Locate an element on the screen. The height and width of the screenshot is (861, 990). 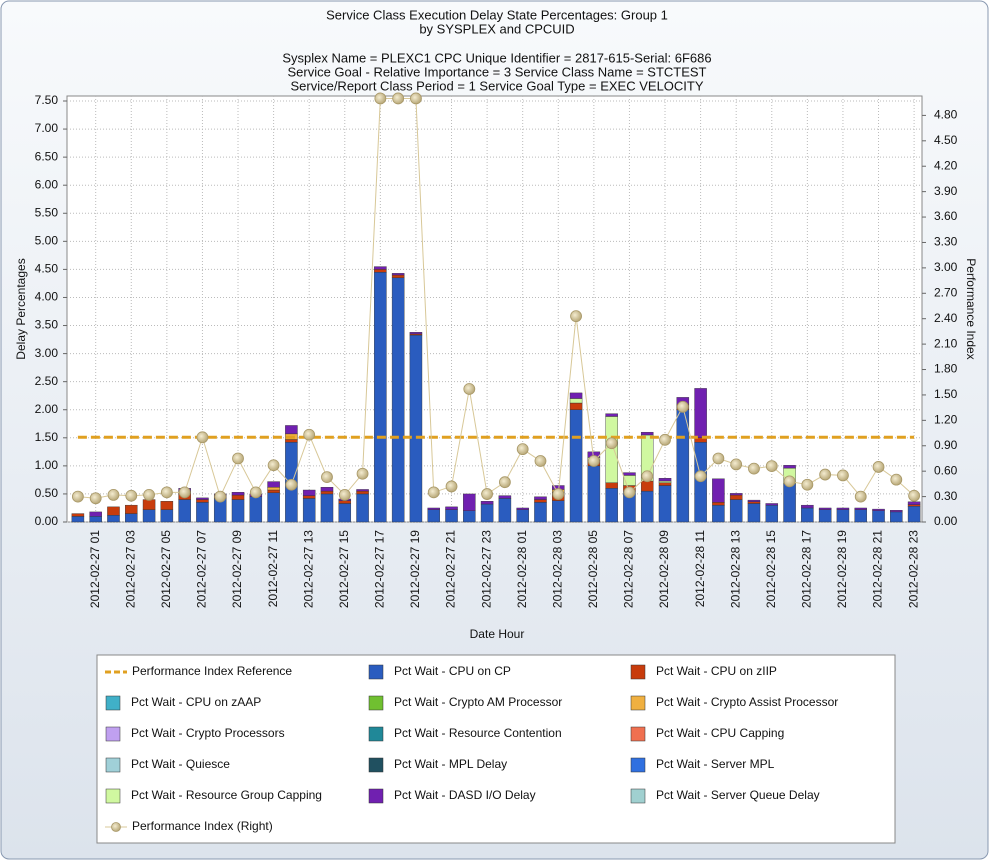
y2-tick-label: 0.90 is located at coordinates (946, 445).